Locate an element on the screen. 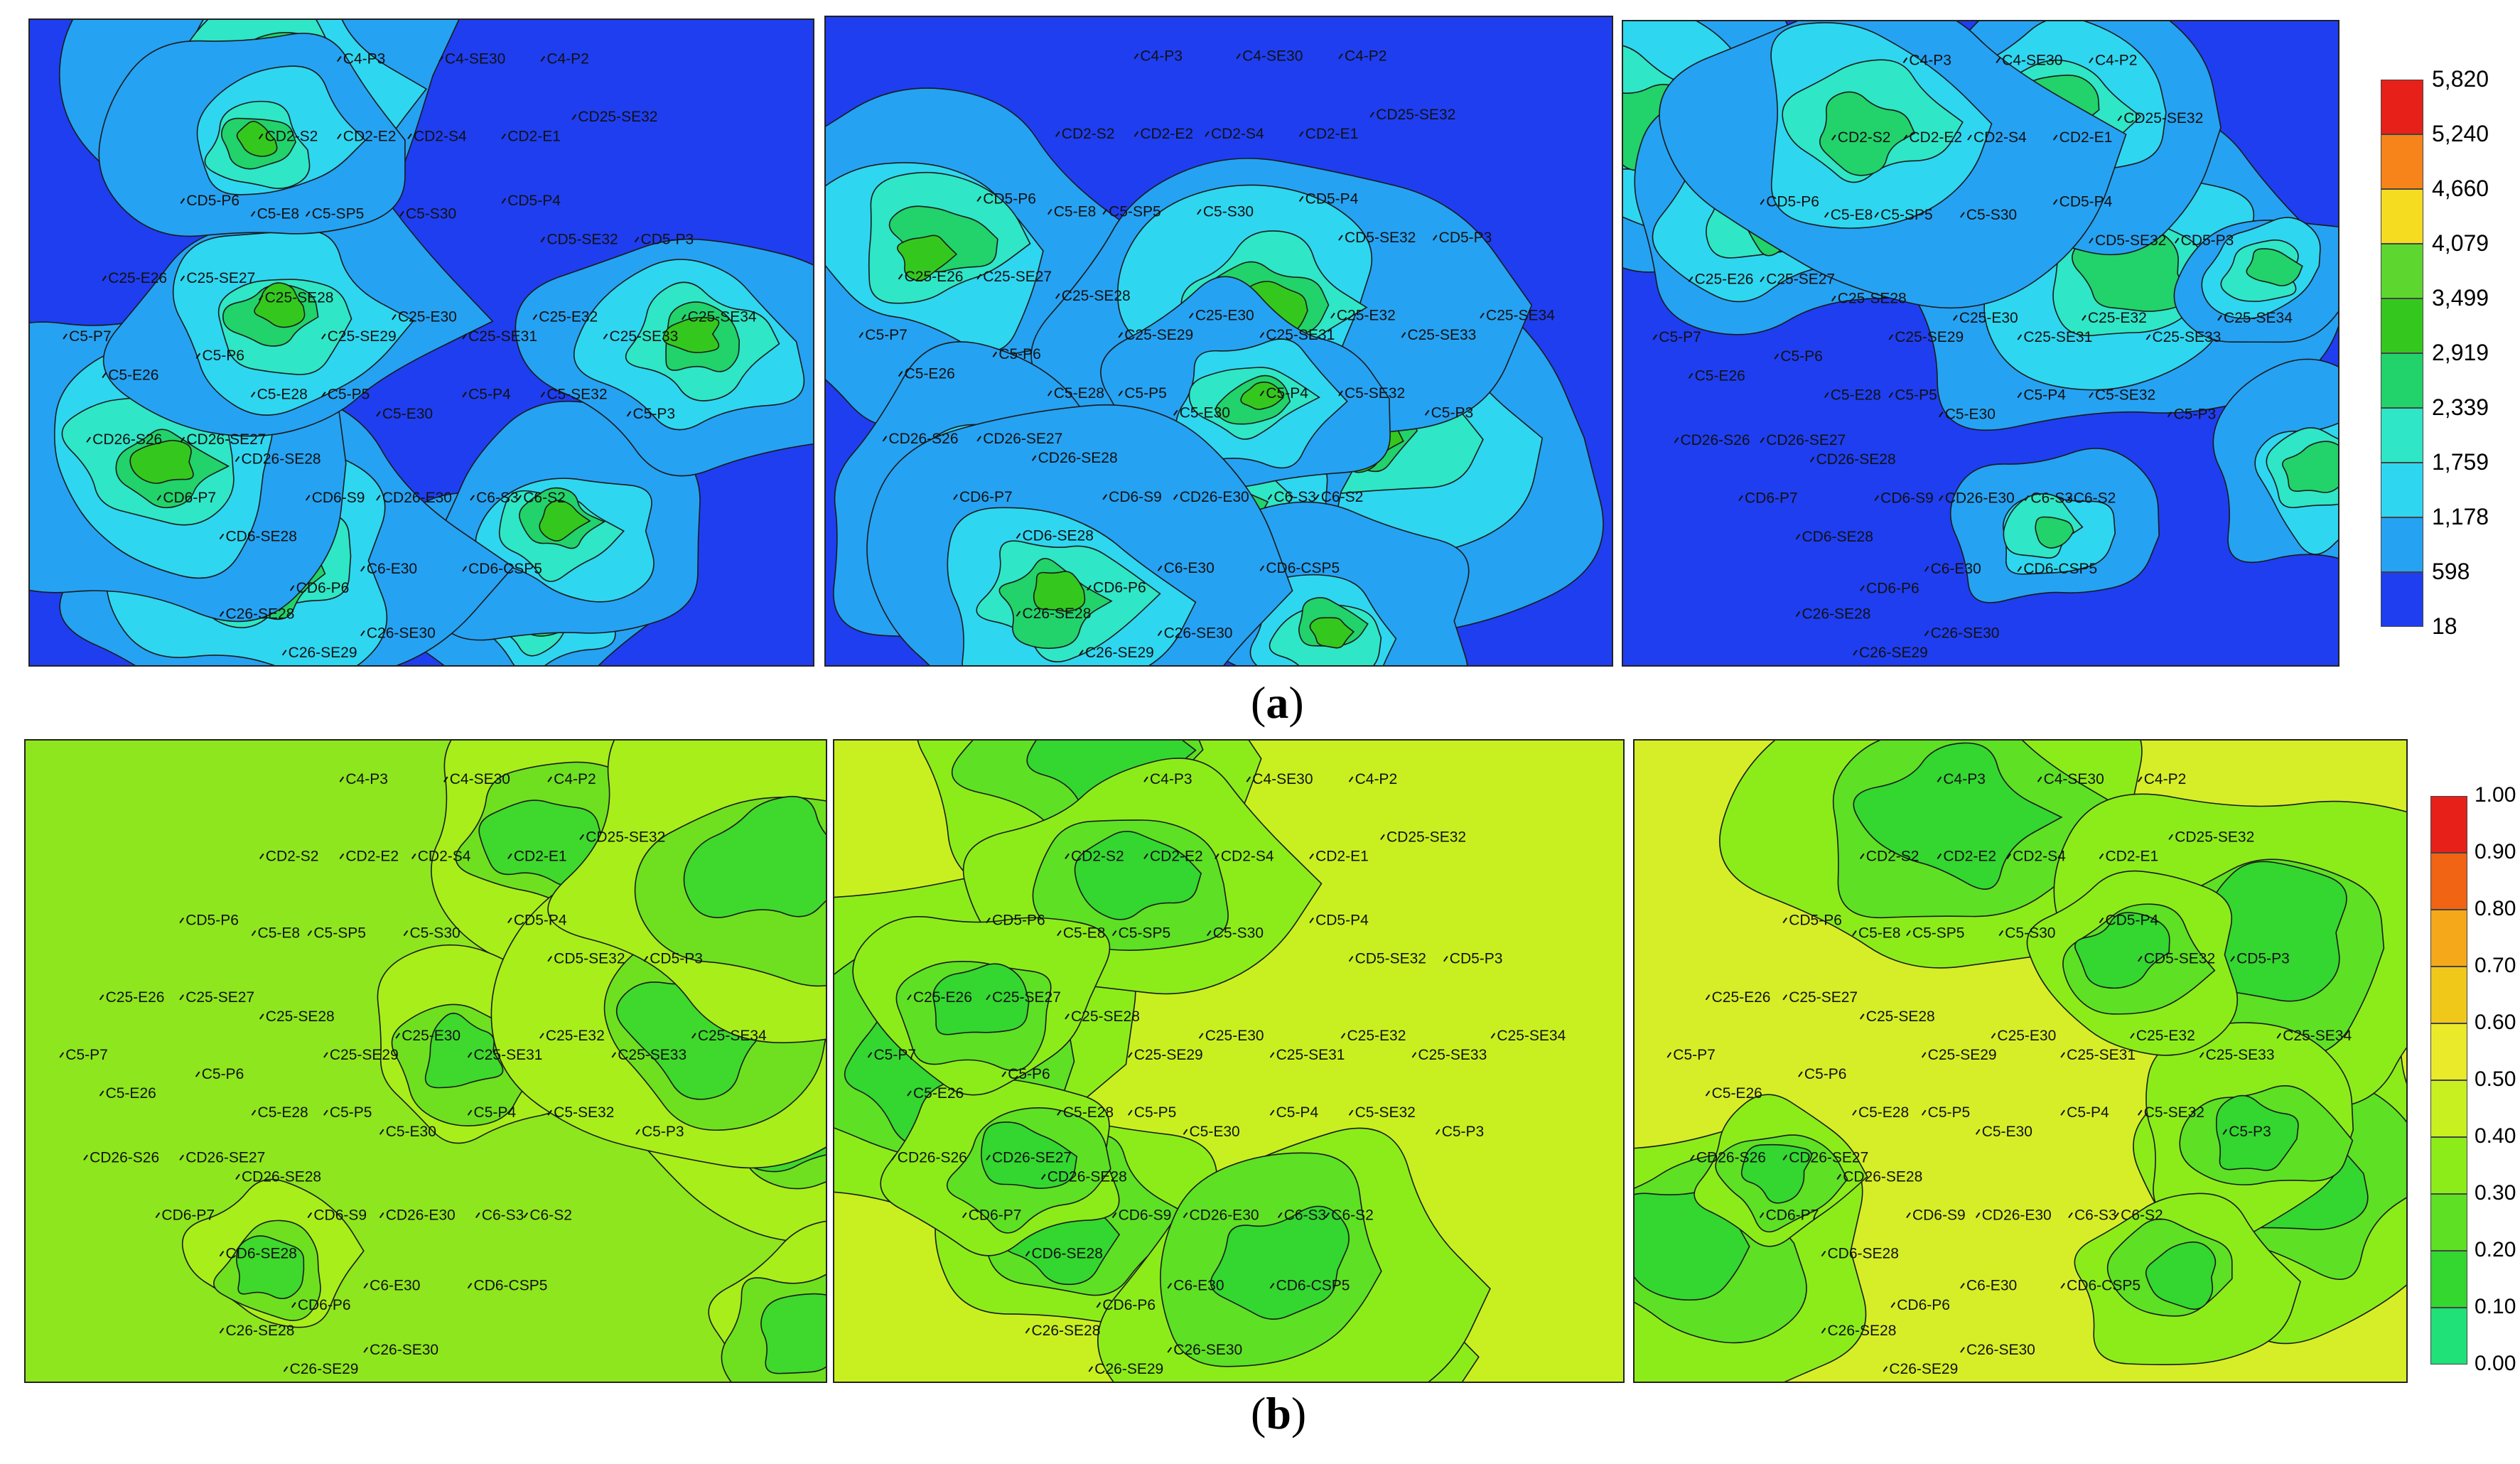  legend-tick-label: 5,240 is located at coordinates (2460, 133).